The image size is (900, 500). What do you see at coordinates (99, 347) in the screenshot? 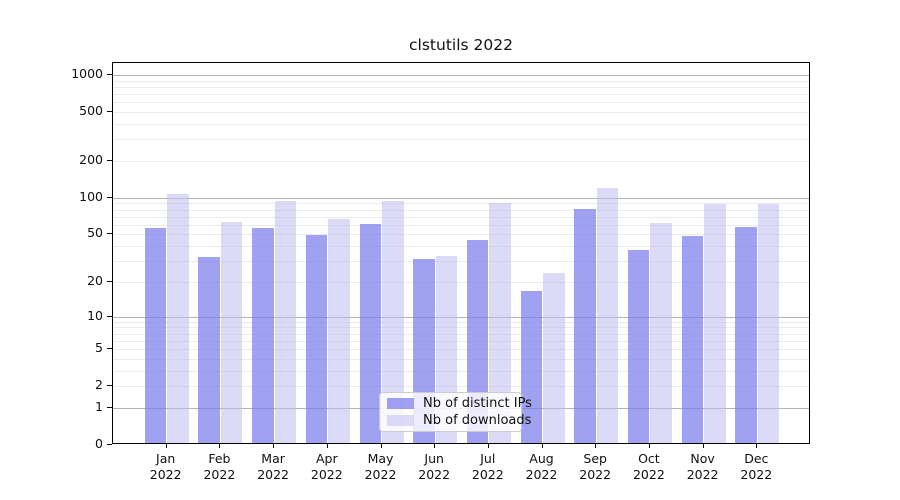
I see `y-tick-label: 5` at bounding box center [99, 347].